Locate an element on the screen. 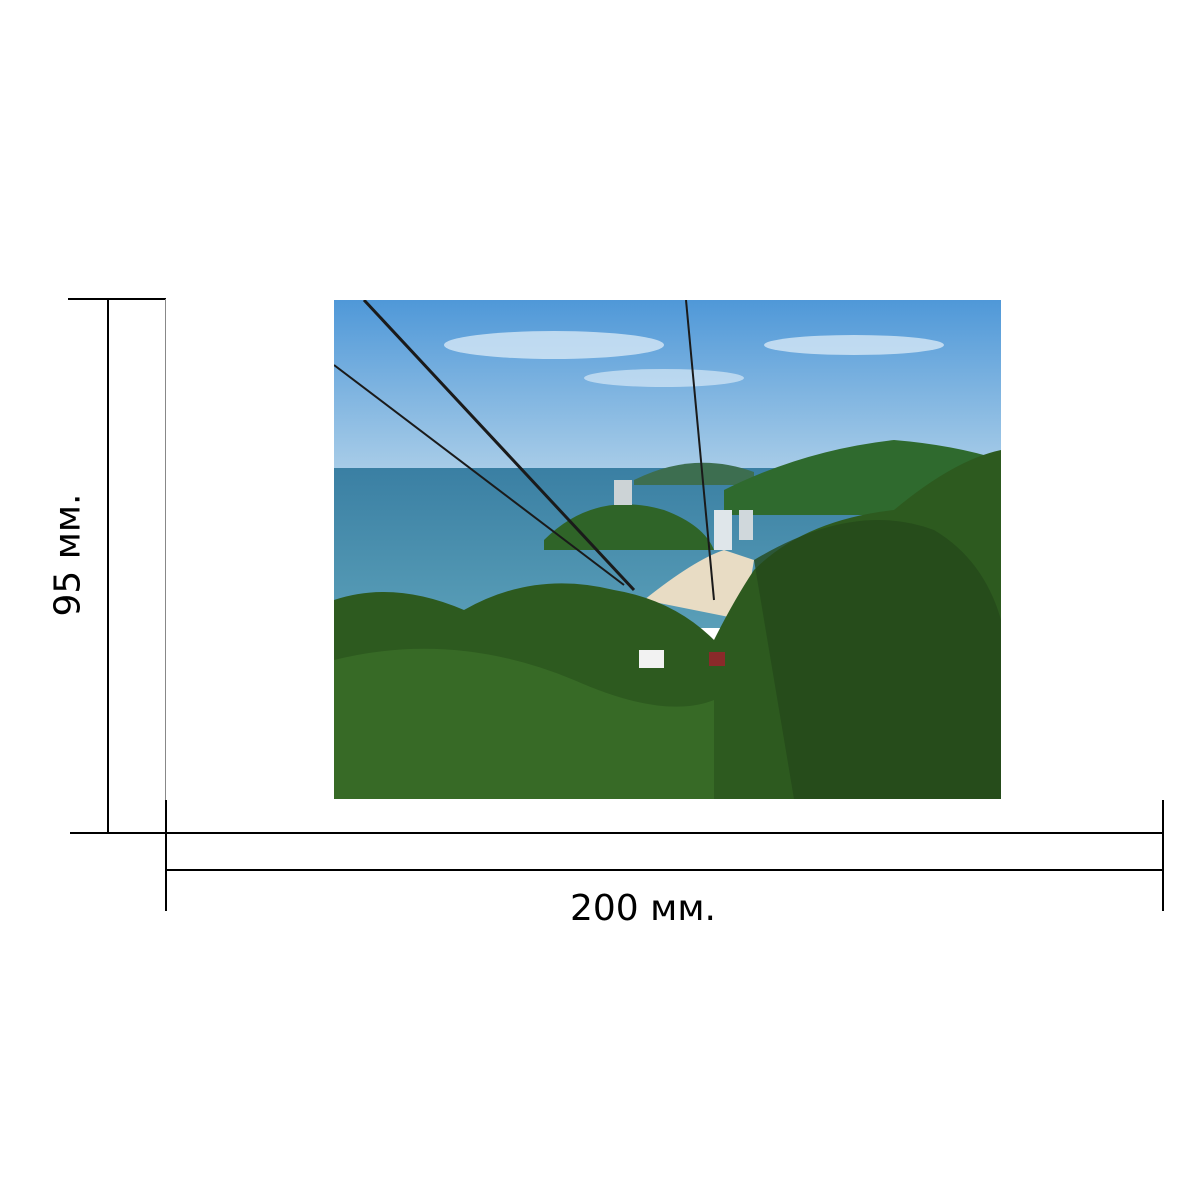 The width and height of the screenshot is (1200, 1200). palm-trees is located at coordinates (877, 659).